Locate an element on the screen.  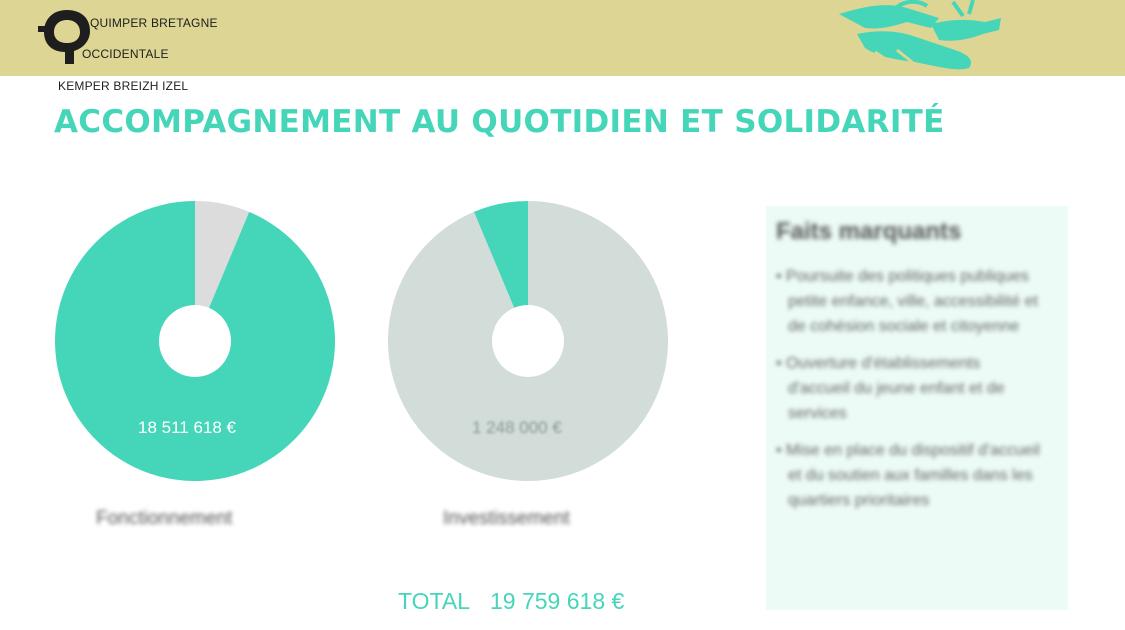
logo-text-line-2: OCCIDENTALE is located at coordinates (125, 54).